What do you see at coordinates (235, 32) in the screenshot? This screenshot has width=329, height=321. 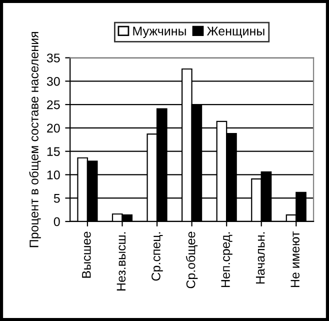 I see `legend-label: Женщины` at bounding box center [235, 32].